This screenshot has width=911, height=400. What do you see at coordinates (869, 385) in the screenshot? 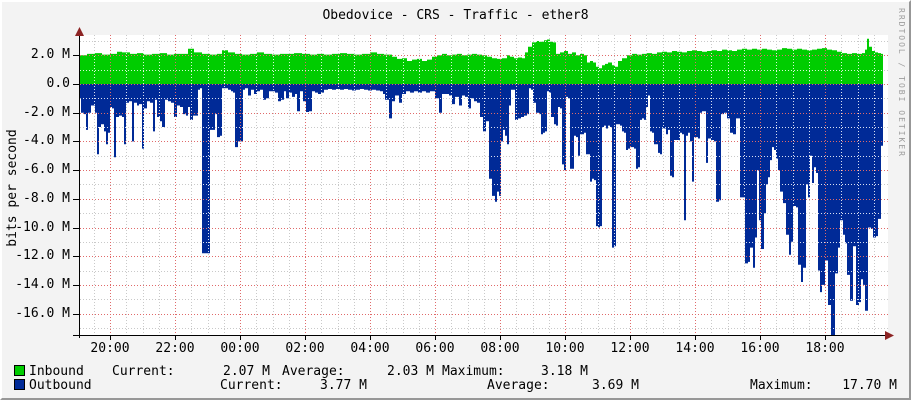
I see `stat-value: 17.70 M` at bounding box center [869, 385].